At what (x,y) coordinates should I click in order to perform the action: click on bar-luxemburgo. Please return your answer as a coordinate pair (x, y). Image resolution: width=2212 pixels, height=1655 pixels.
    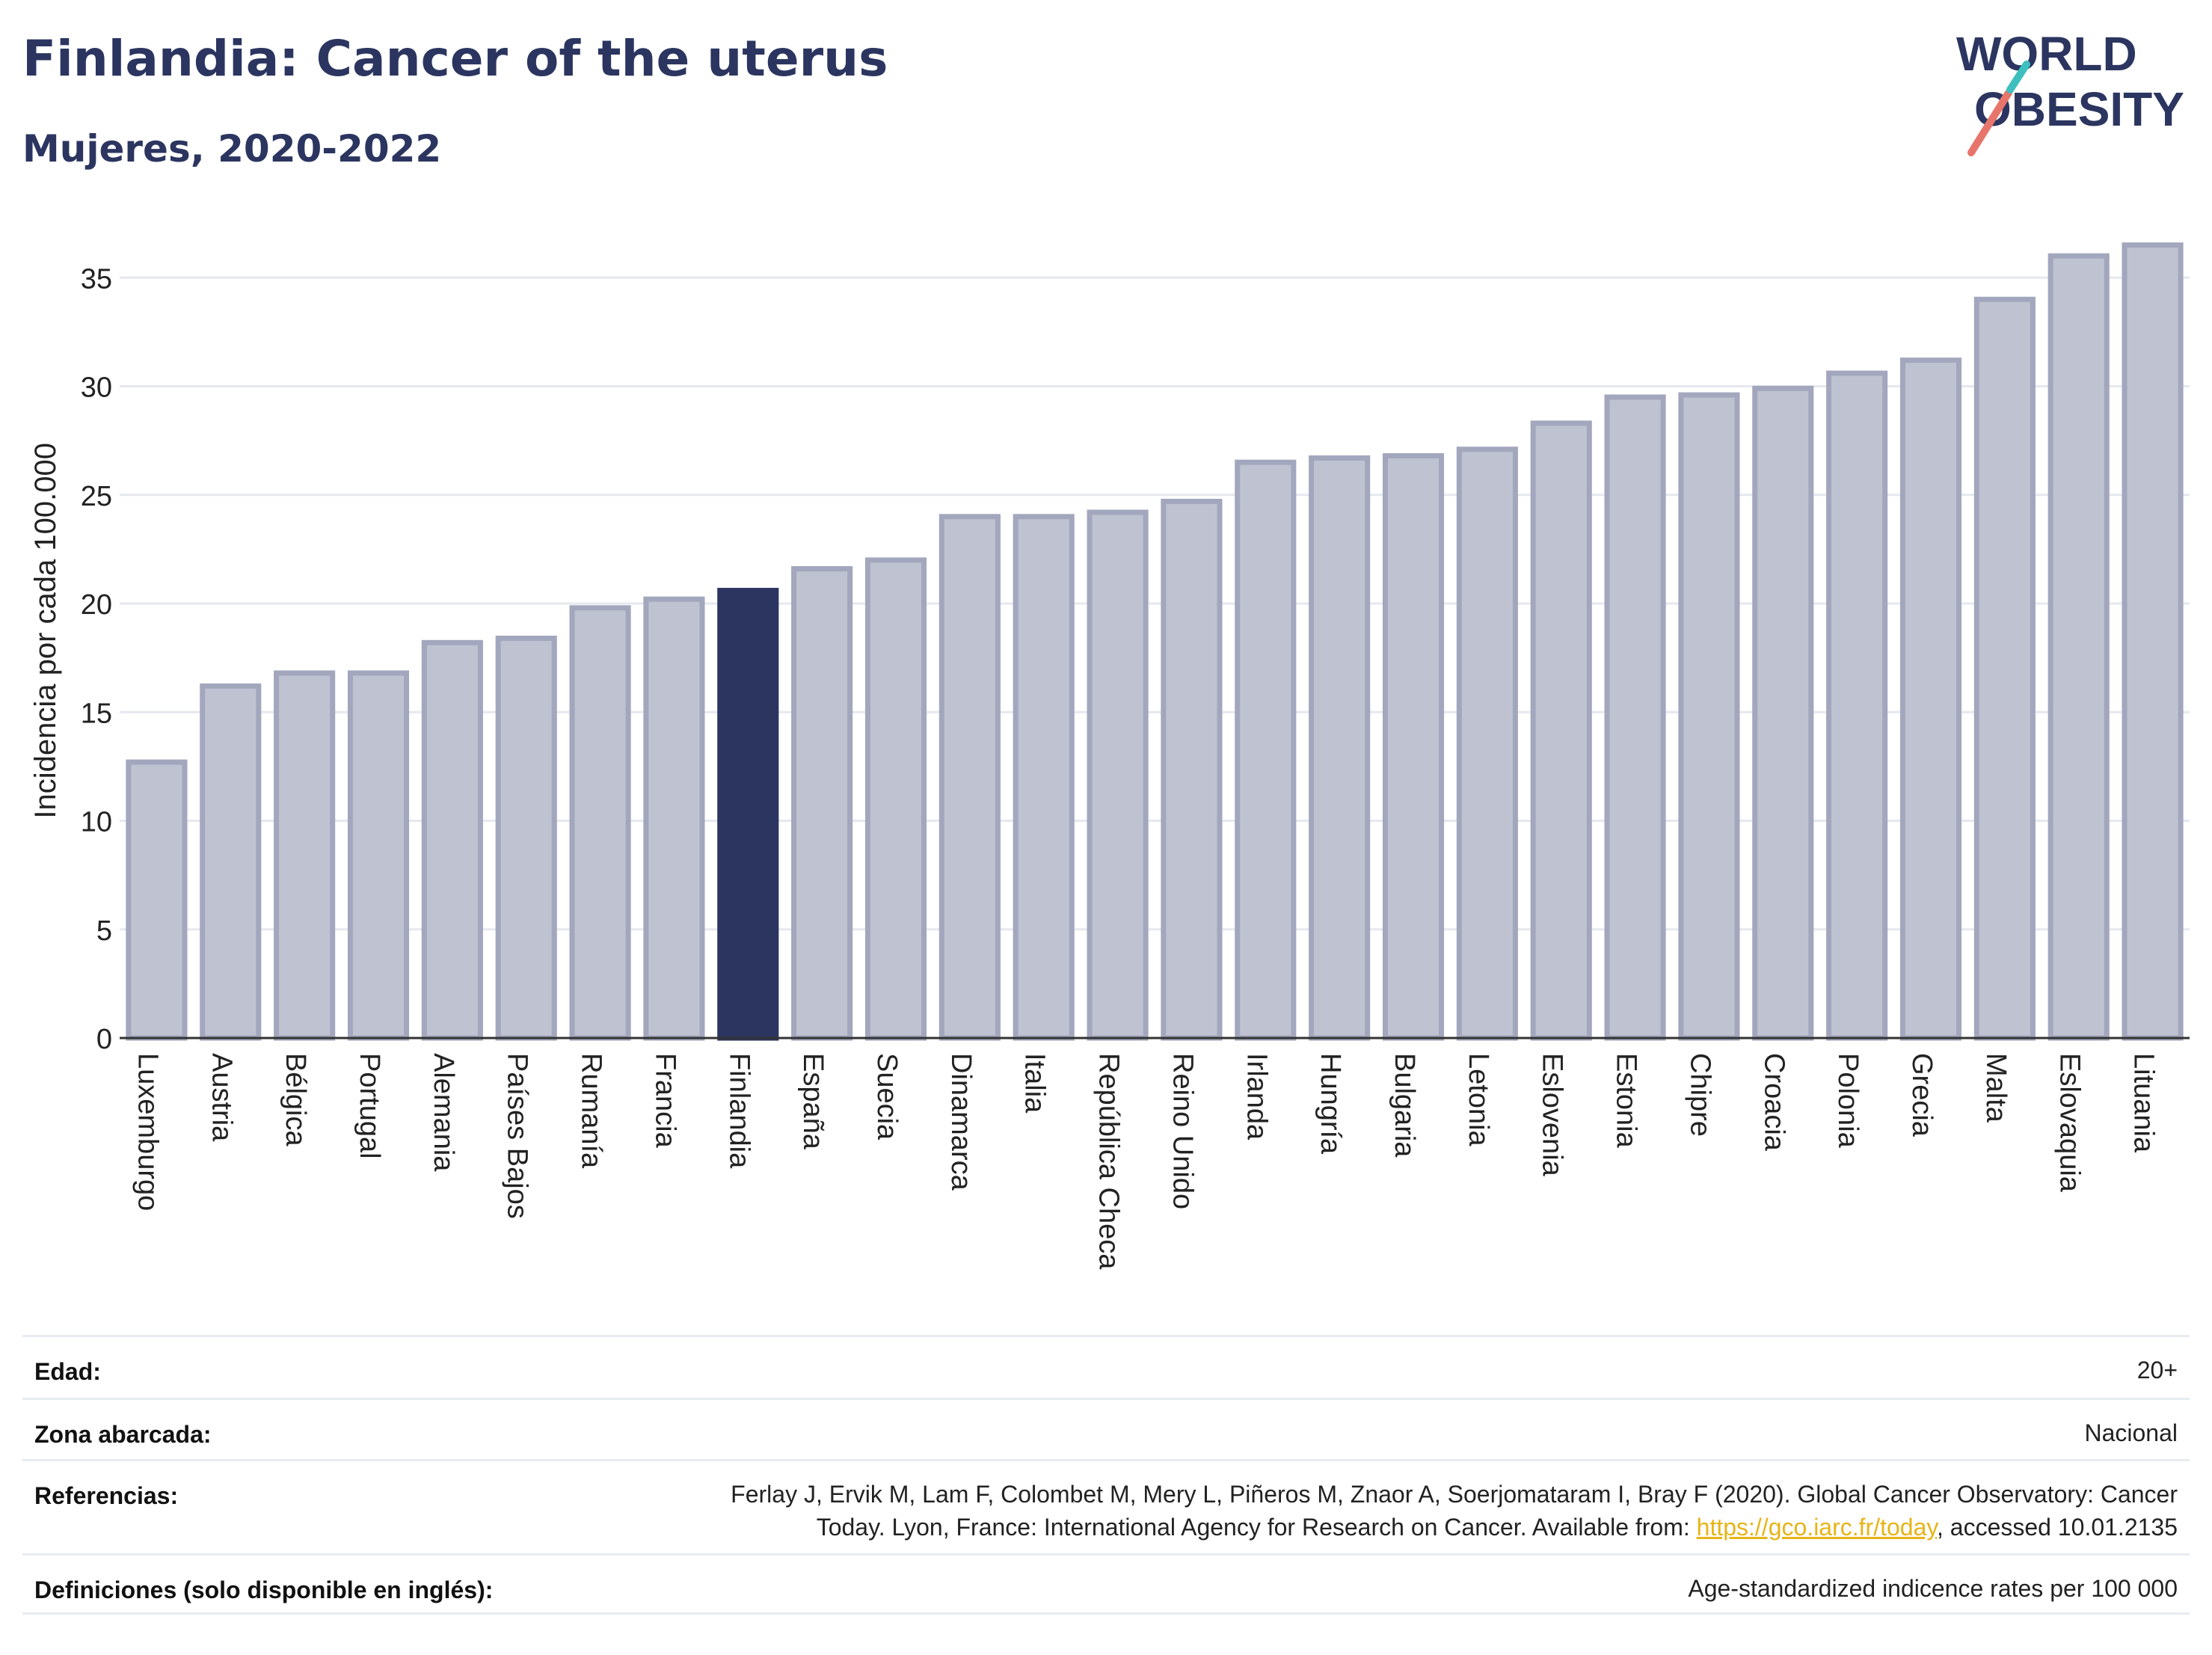
    Looking at the image, I should click on (157, 900).